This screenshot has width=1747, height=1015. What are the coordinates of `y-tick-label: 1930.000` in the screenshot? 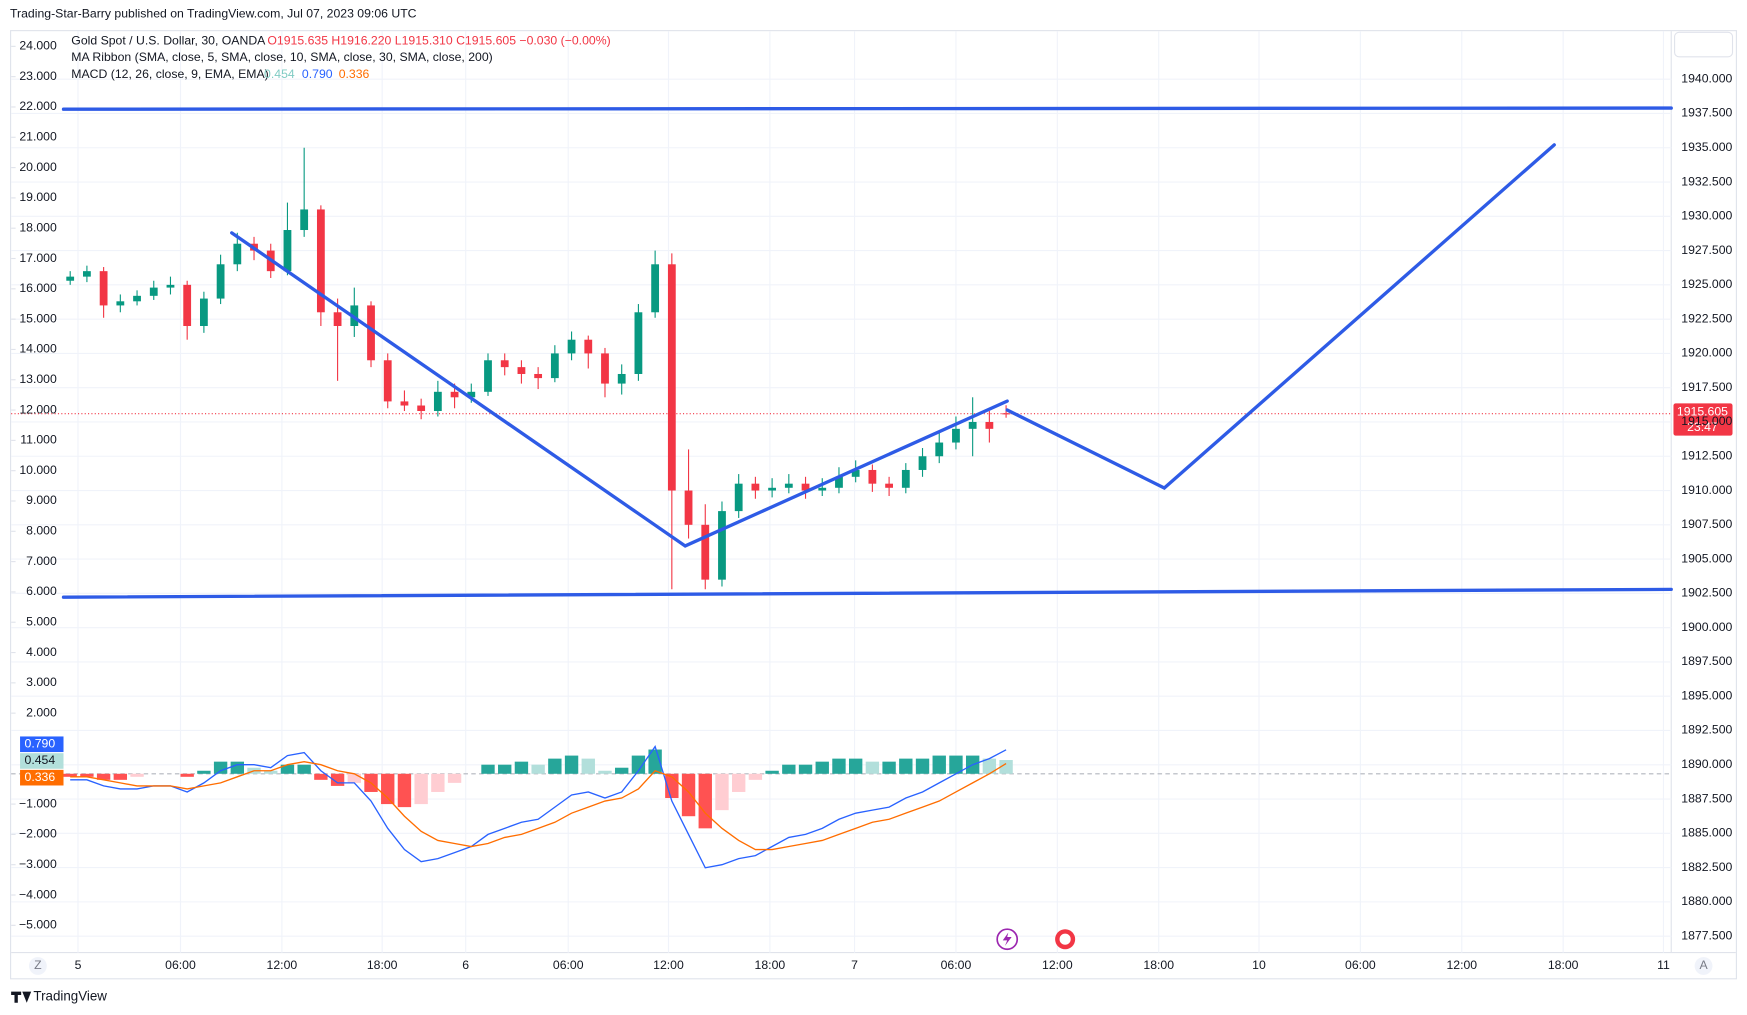 It's located at (1706, 216).